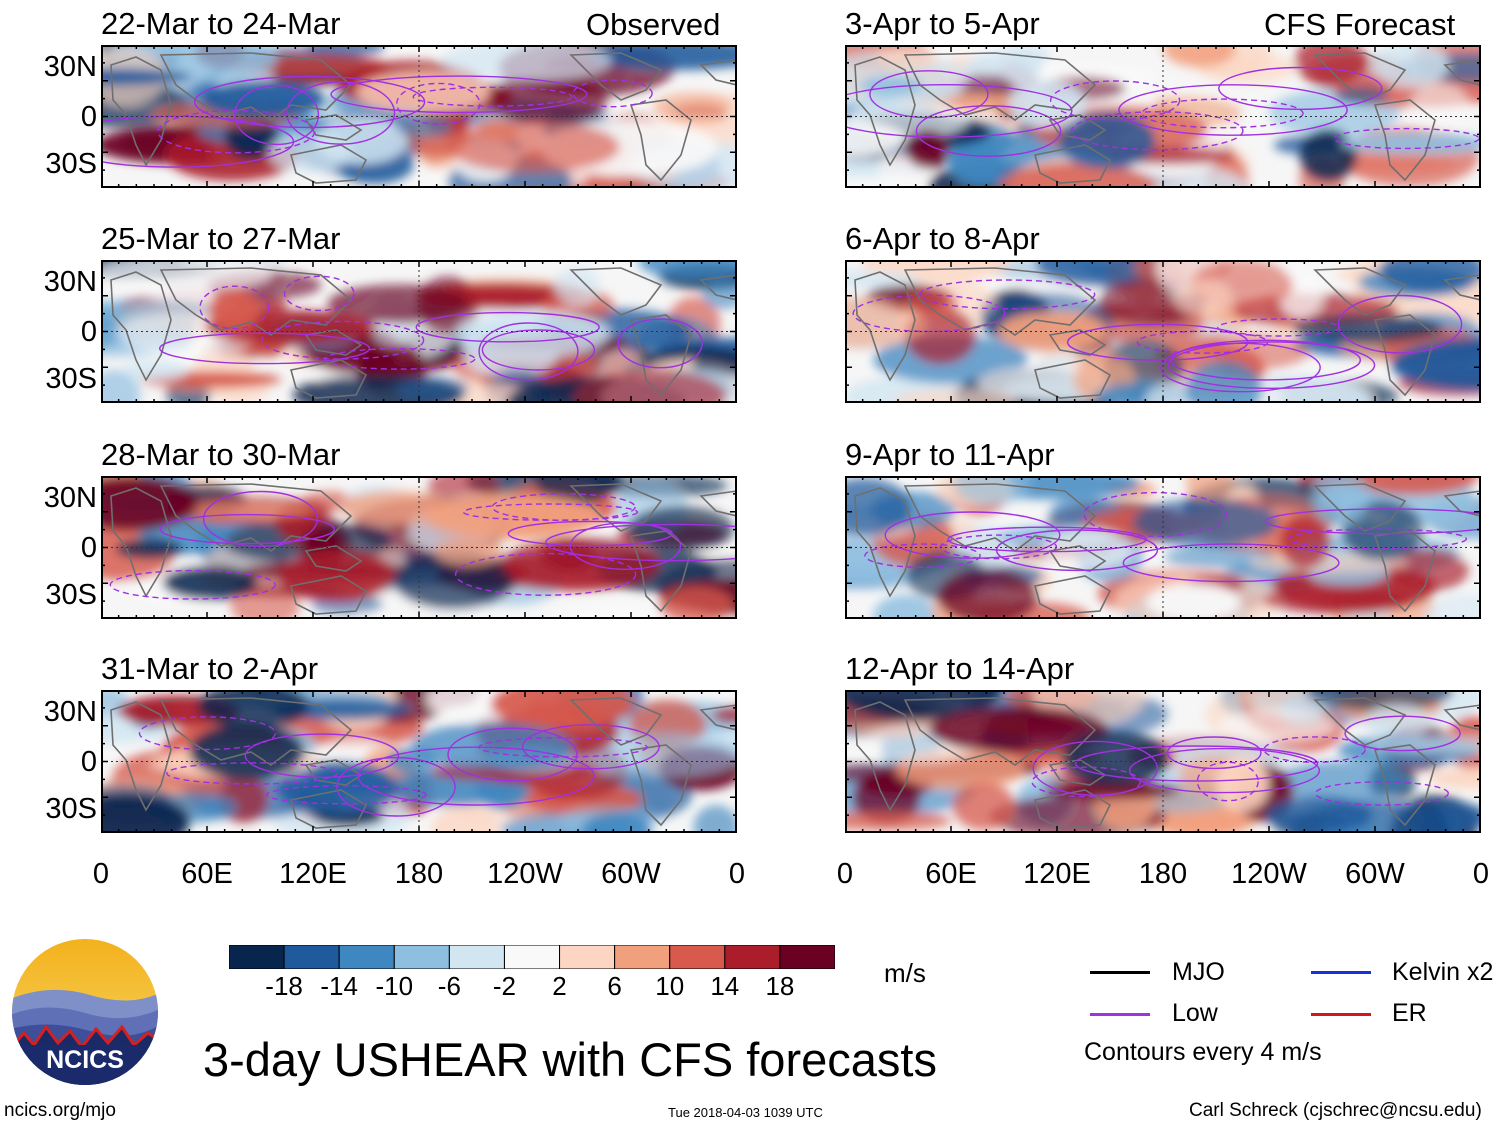 This screenshot has height=1127, width=1510. I want to click on colorbar-units: m/s, so click(905, 973).